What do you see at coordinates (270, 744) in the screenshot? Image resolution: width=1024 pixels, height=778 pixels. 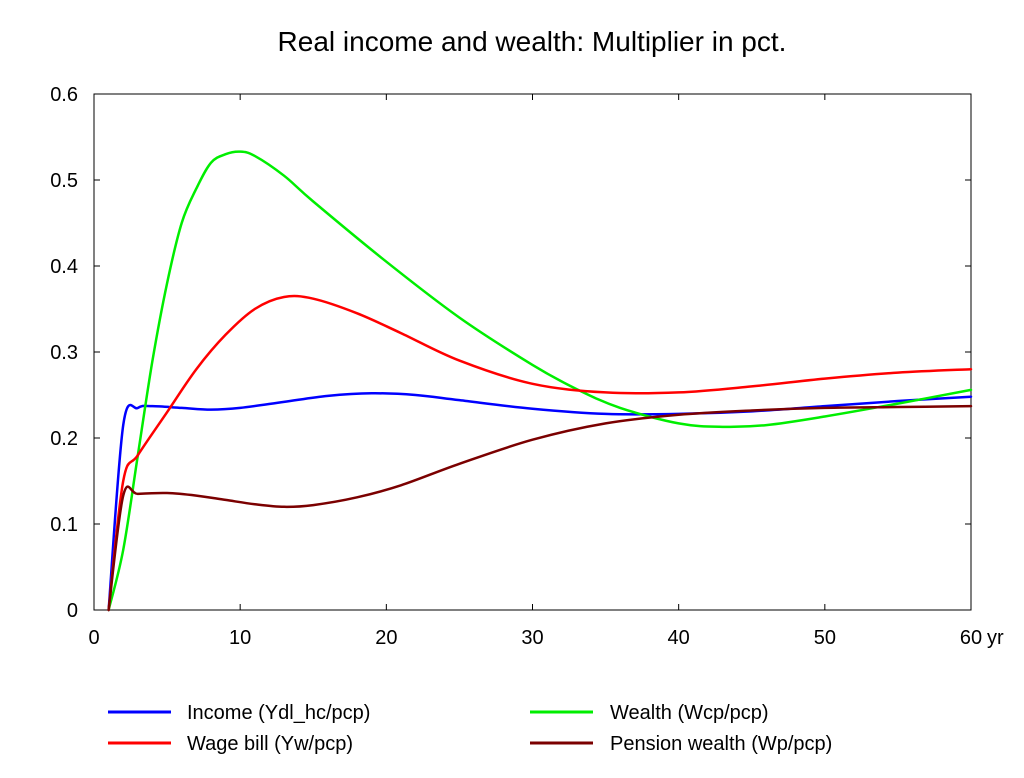 I see `legend-label: Wage bill (Yw/pcp)` at bounding box center [270, 744].